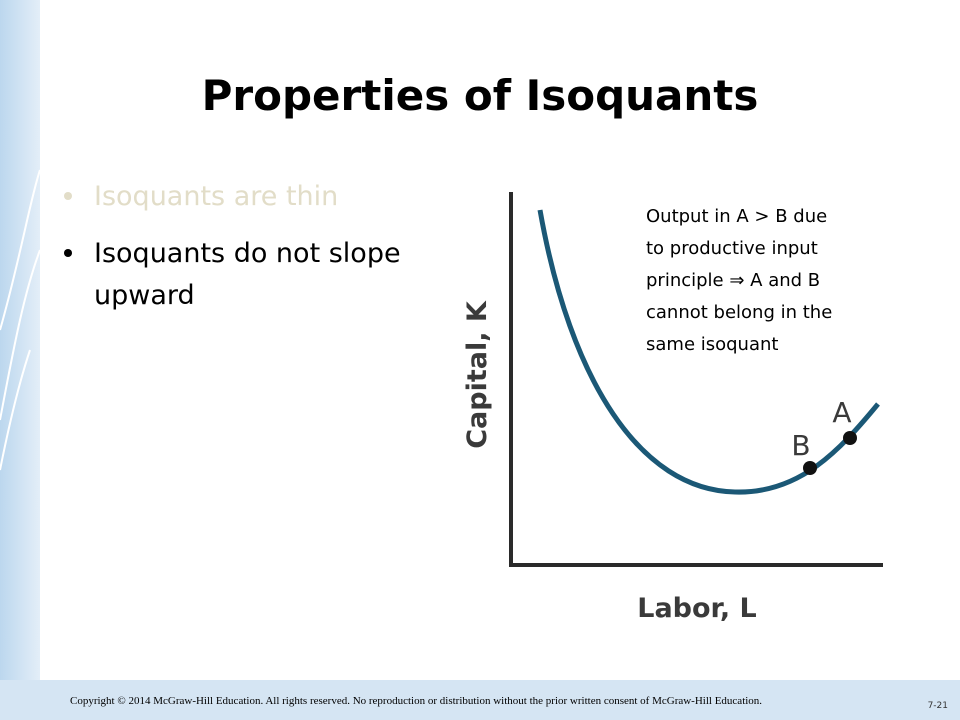  What do you see at coordinates (841, 412) in the screenshot?
I see `point-label: A` at bounding box center [841, 412].